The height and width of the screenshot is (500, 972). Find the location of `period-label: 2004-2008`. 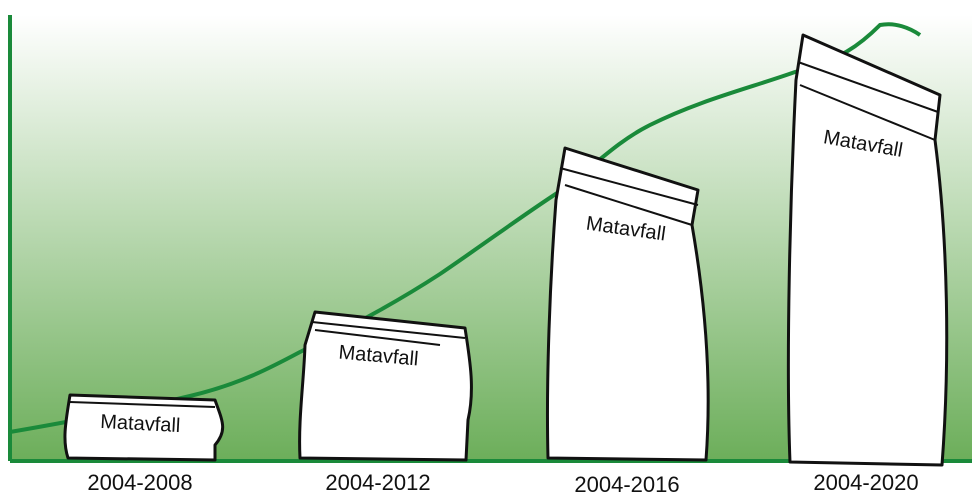

period-label: 2004-2008 is located at coordinates (139, 482).